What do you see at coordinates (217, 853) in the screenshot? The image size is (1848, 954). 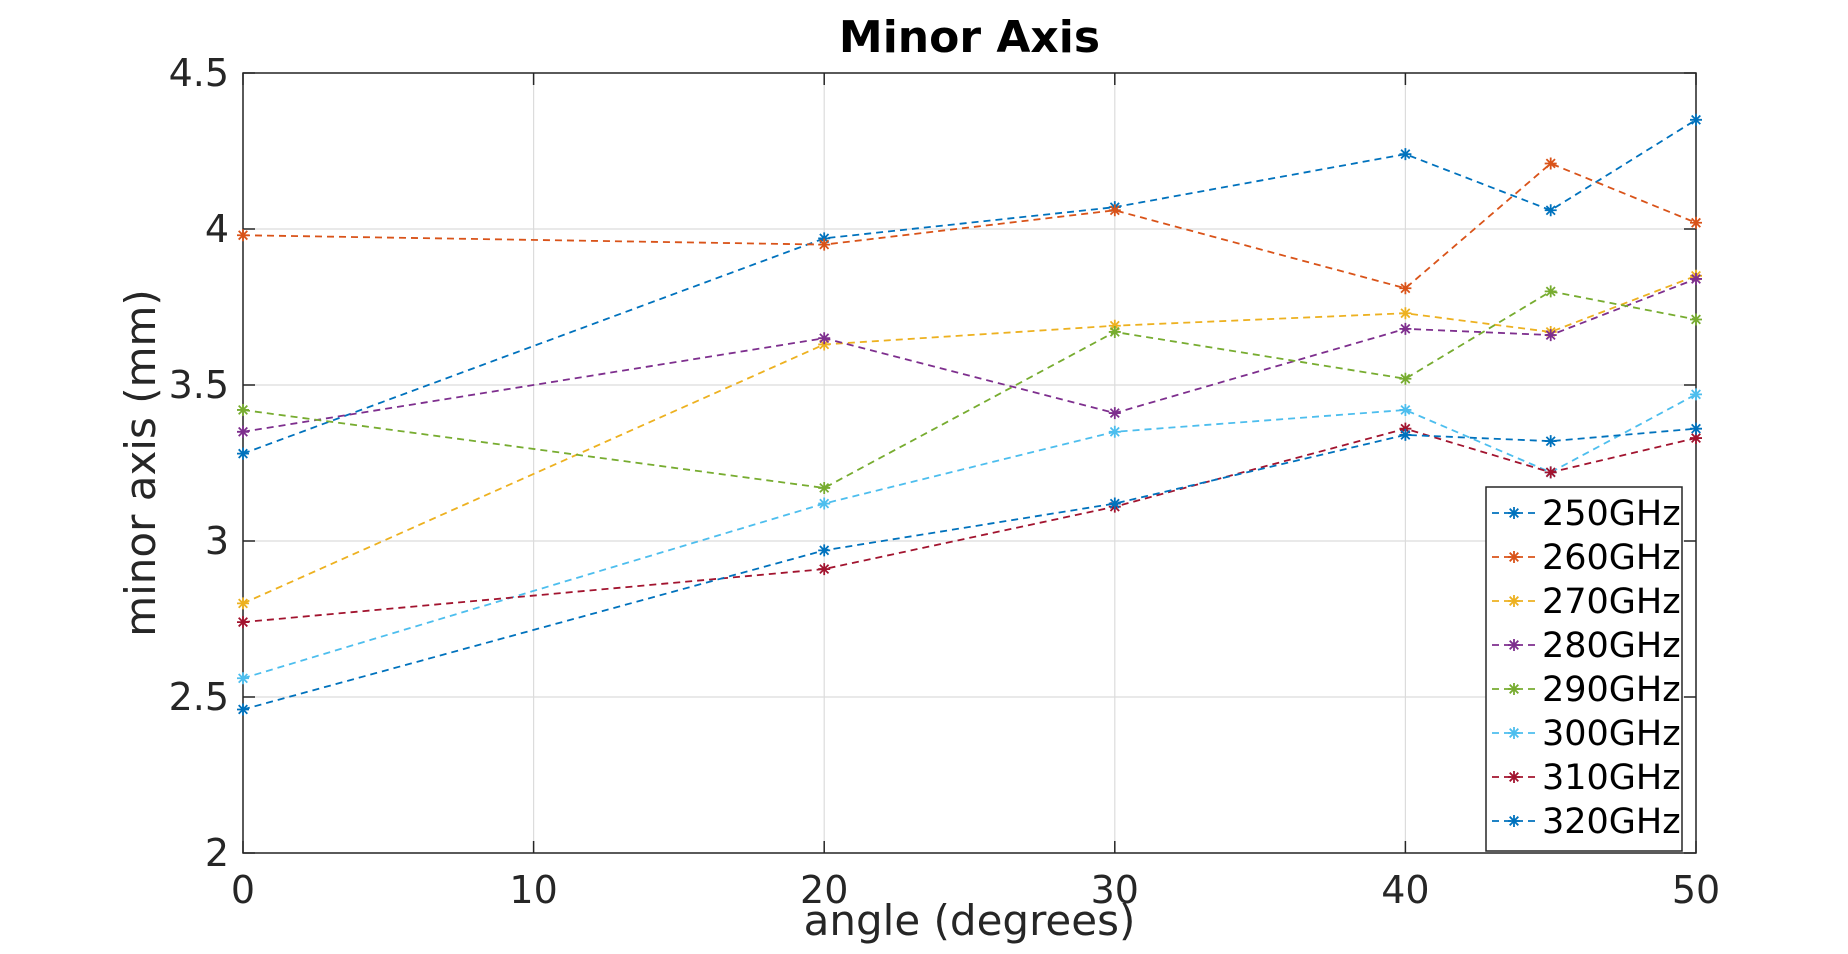 I see `y-tick-label: 2` at bounding box center [217, 853].